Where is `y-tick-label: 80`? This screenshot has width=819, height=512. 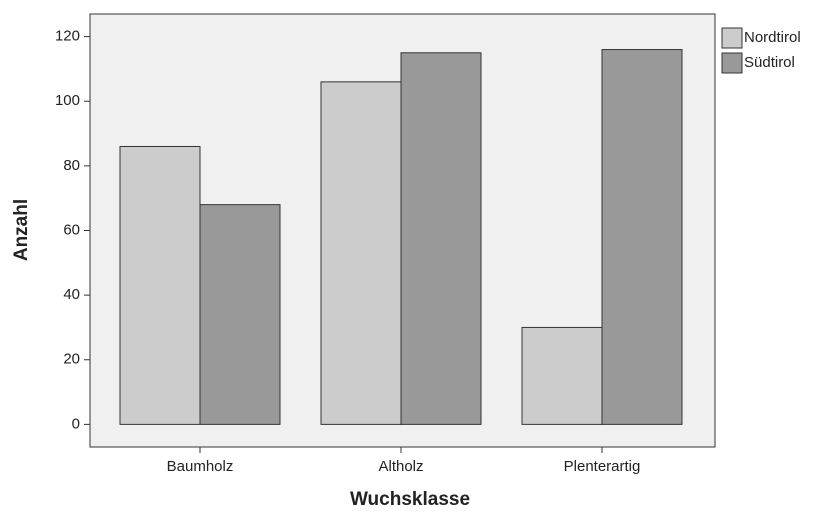 y-tick-label: 80 is located at coordinates (71, 165).